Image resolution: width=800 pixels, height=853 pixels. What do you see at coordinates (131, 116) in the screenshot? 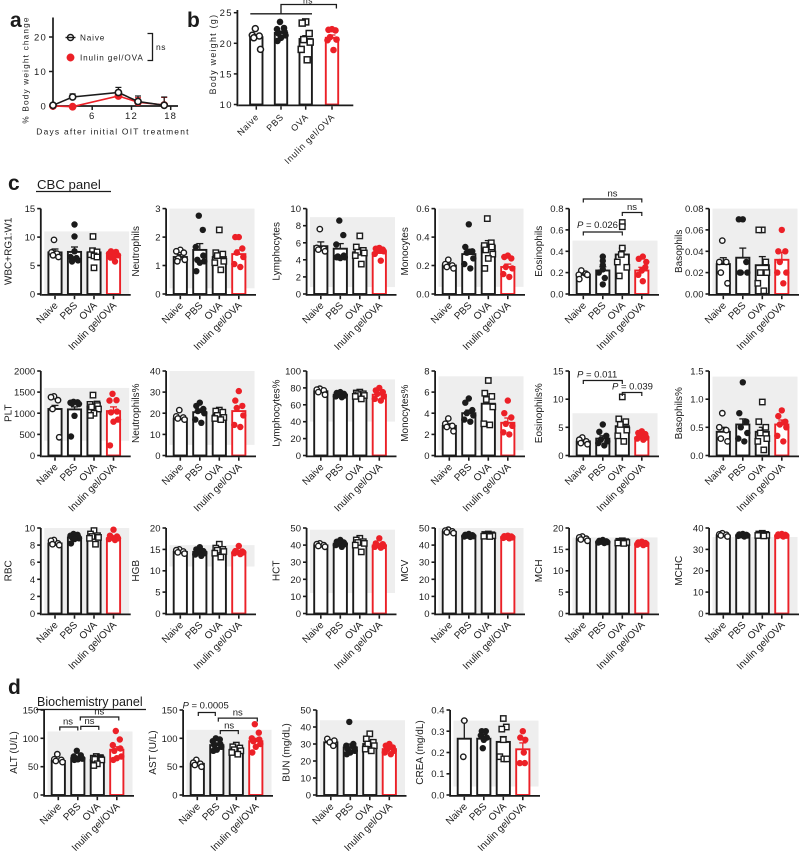
I see `svg-text: 12` at bounding box center [131, 116].